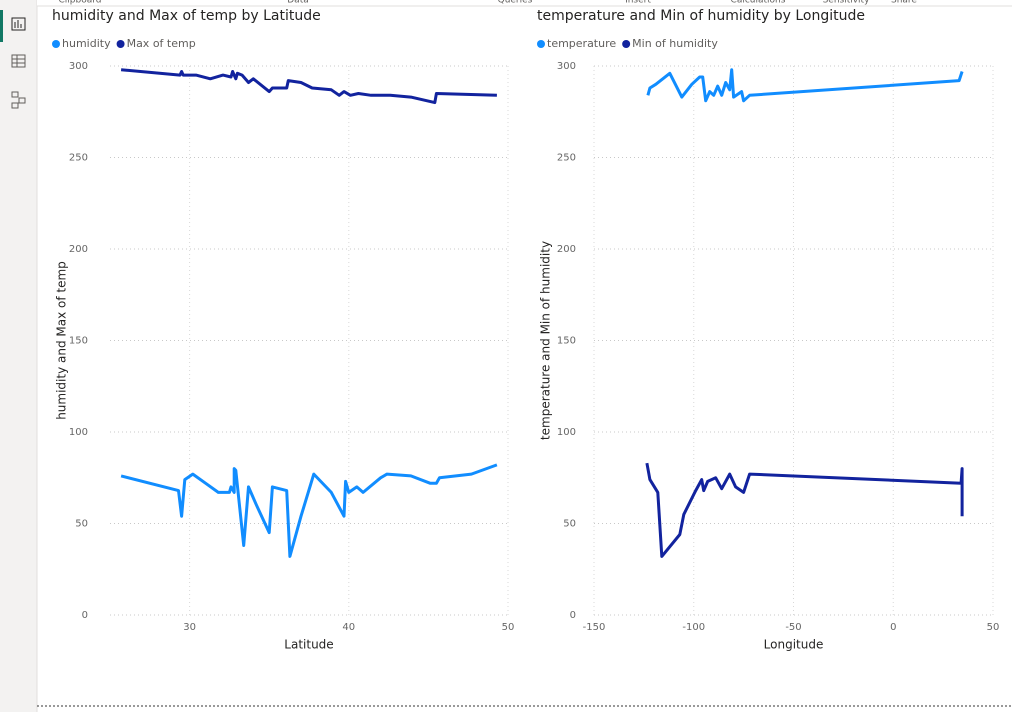 This screenshot has height=712, width=1012. I want to click on model-view-icon, so click(18, 100).